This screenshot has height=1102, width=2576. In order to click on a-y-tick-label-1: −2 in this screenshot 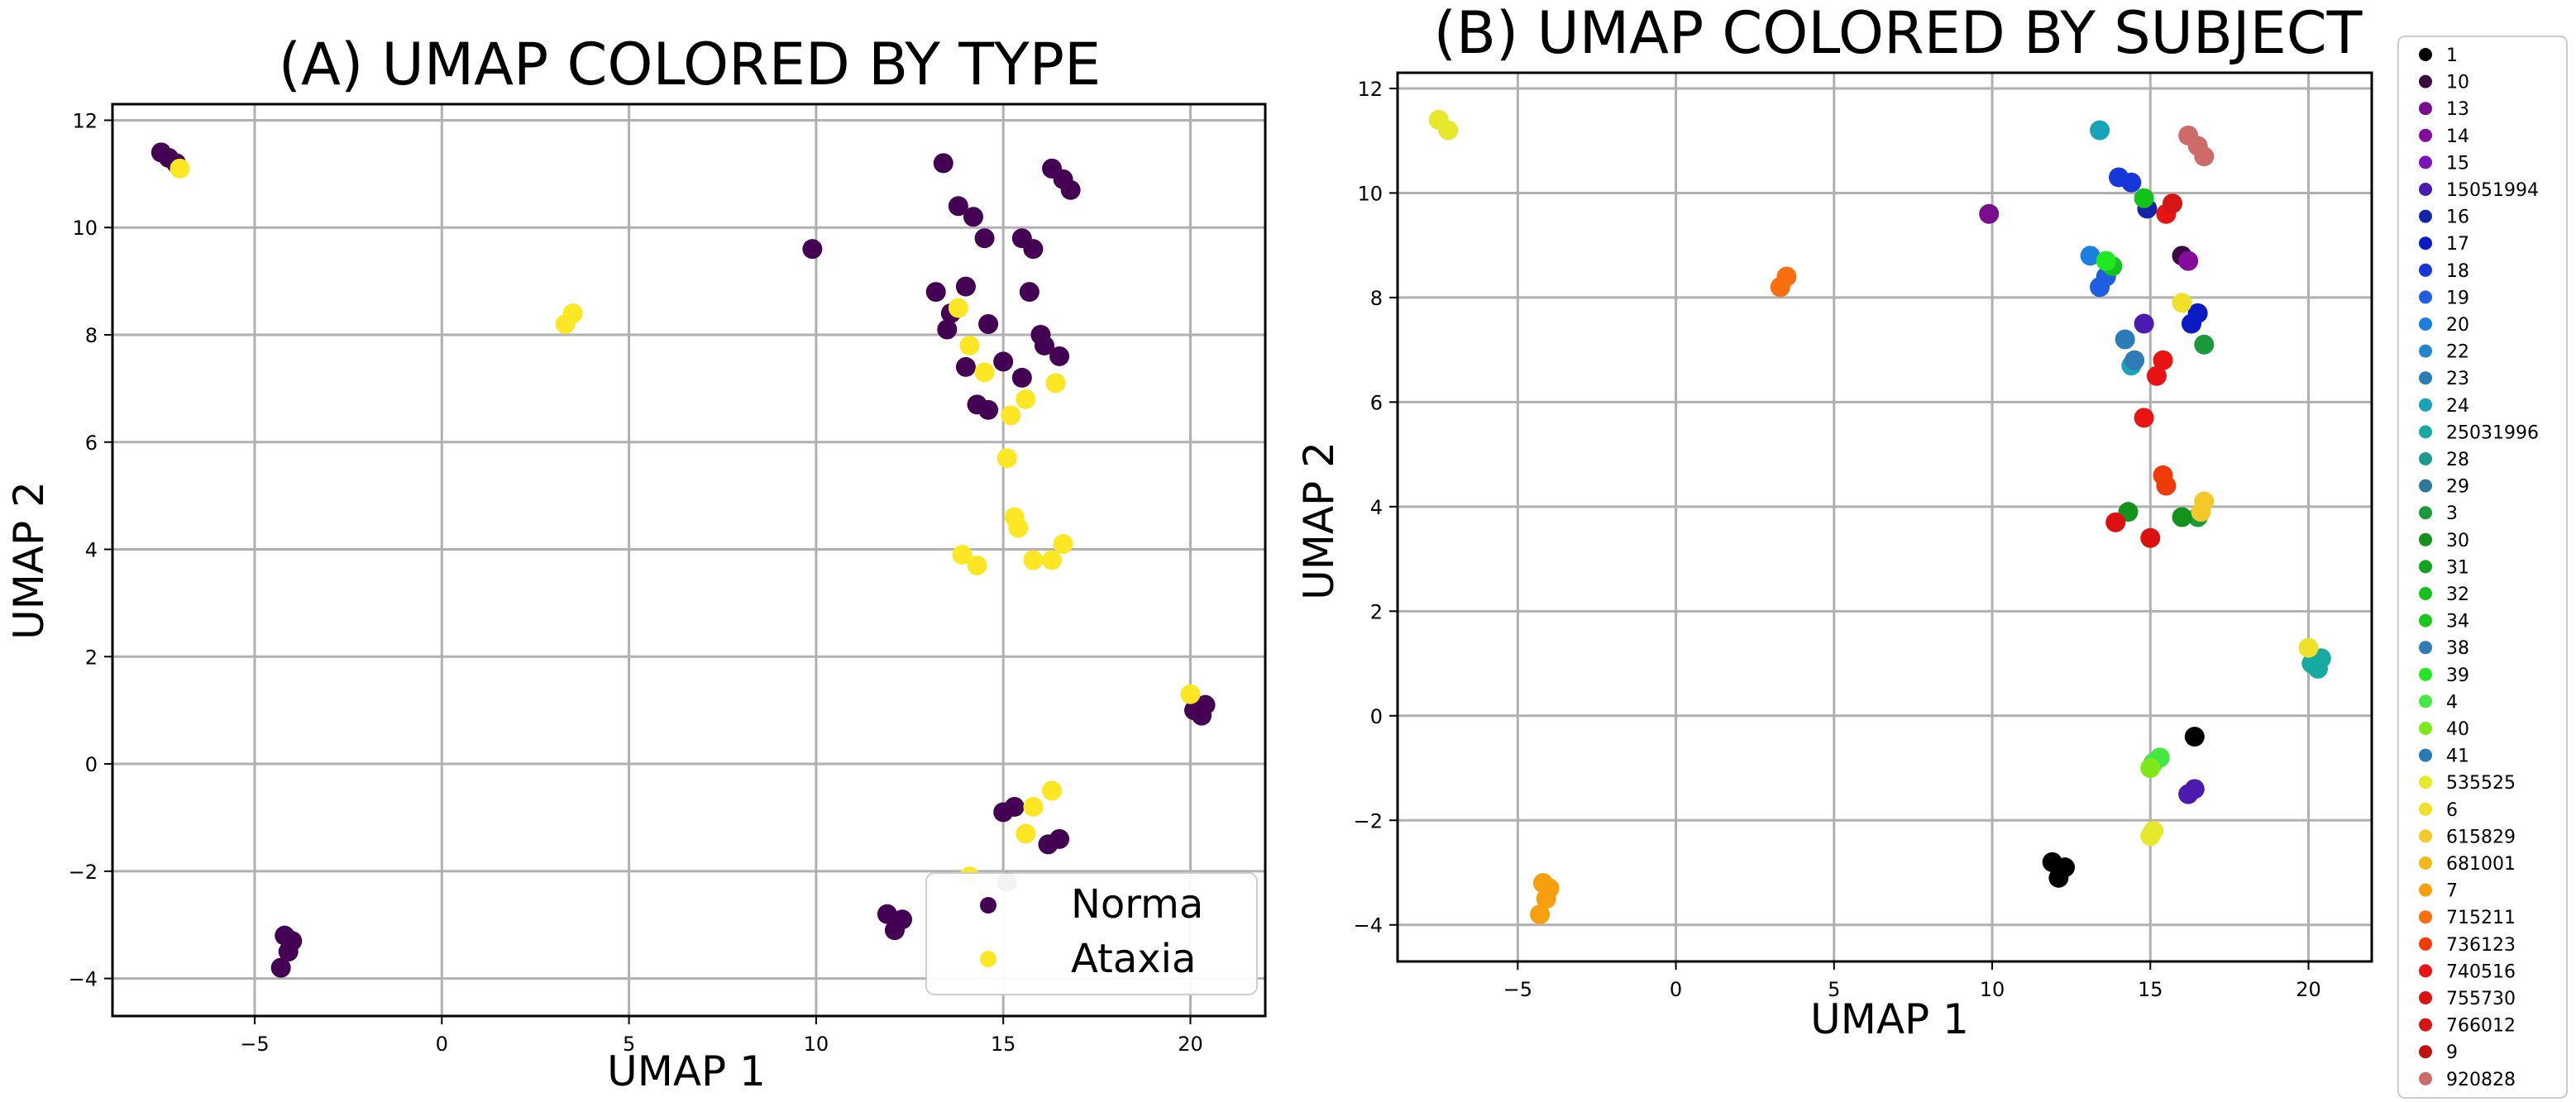, I will do `click(83, 873)`.